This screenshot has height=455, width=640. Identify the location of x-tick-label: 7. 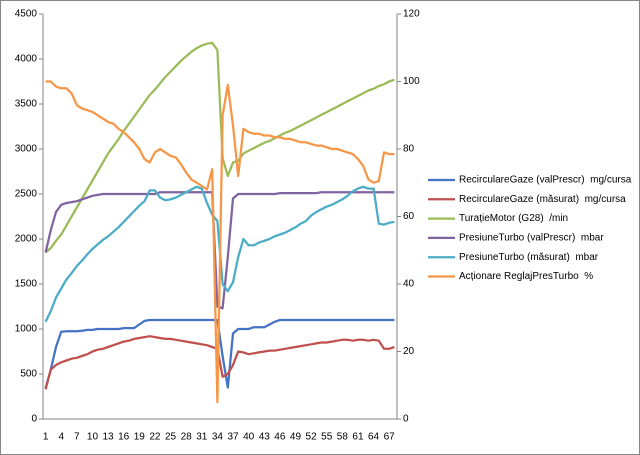
(77, 437).